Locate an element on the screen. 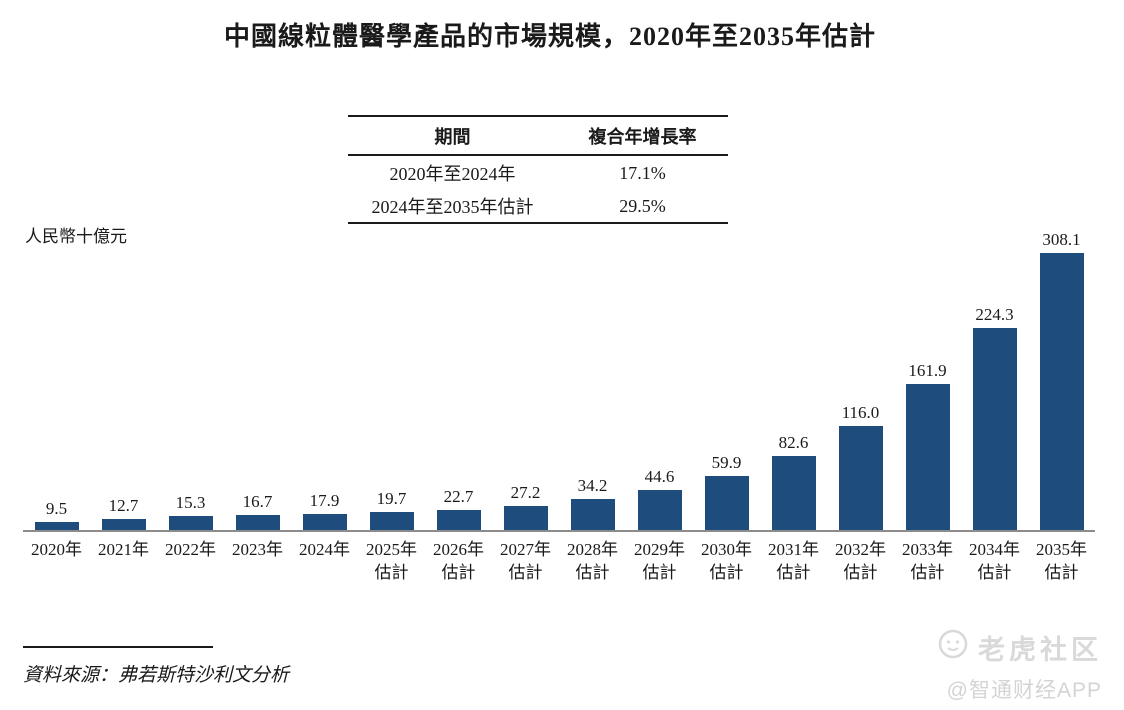  x-axis-label: 2031年 估計 is located at coordinates (793, 561).